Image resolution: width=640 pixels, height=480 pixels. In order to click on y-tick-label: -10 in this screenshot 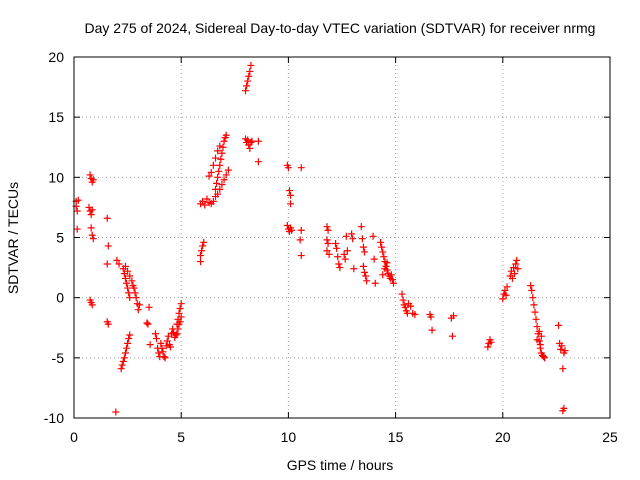, I will do `click(54, 418)`.